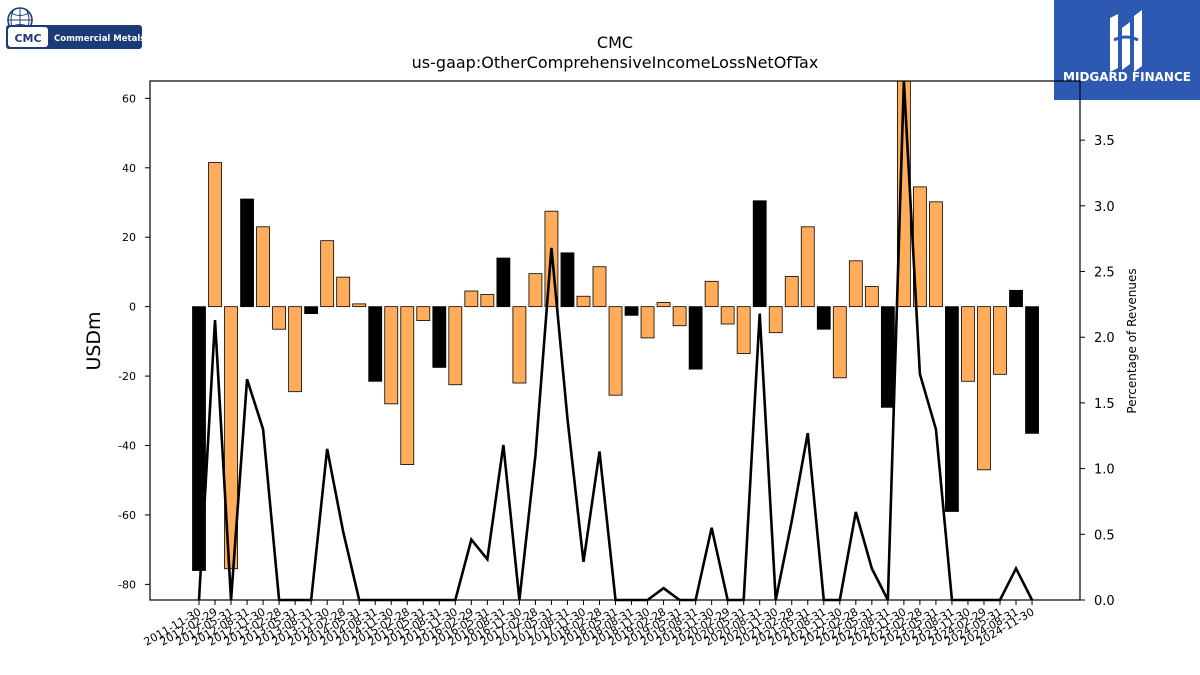 This screenshot has height=675, width=1200. Describe the element at coordinates (1104, 535) in the screenshot. I see `y2-tick-label: 0.5` at that location.